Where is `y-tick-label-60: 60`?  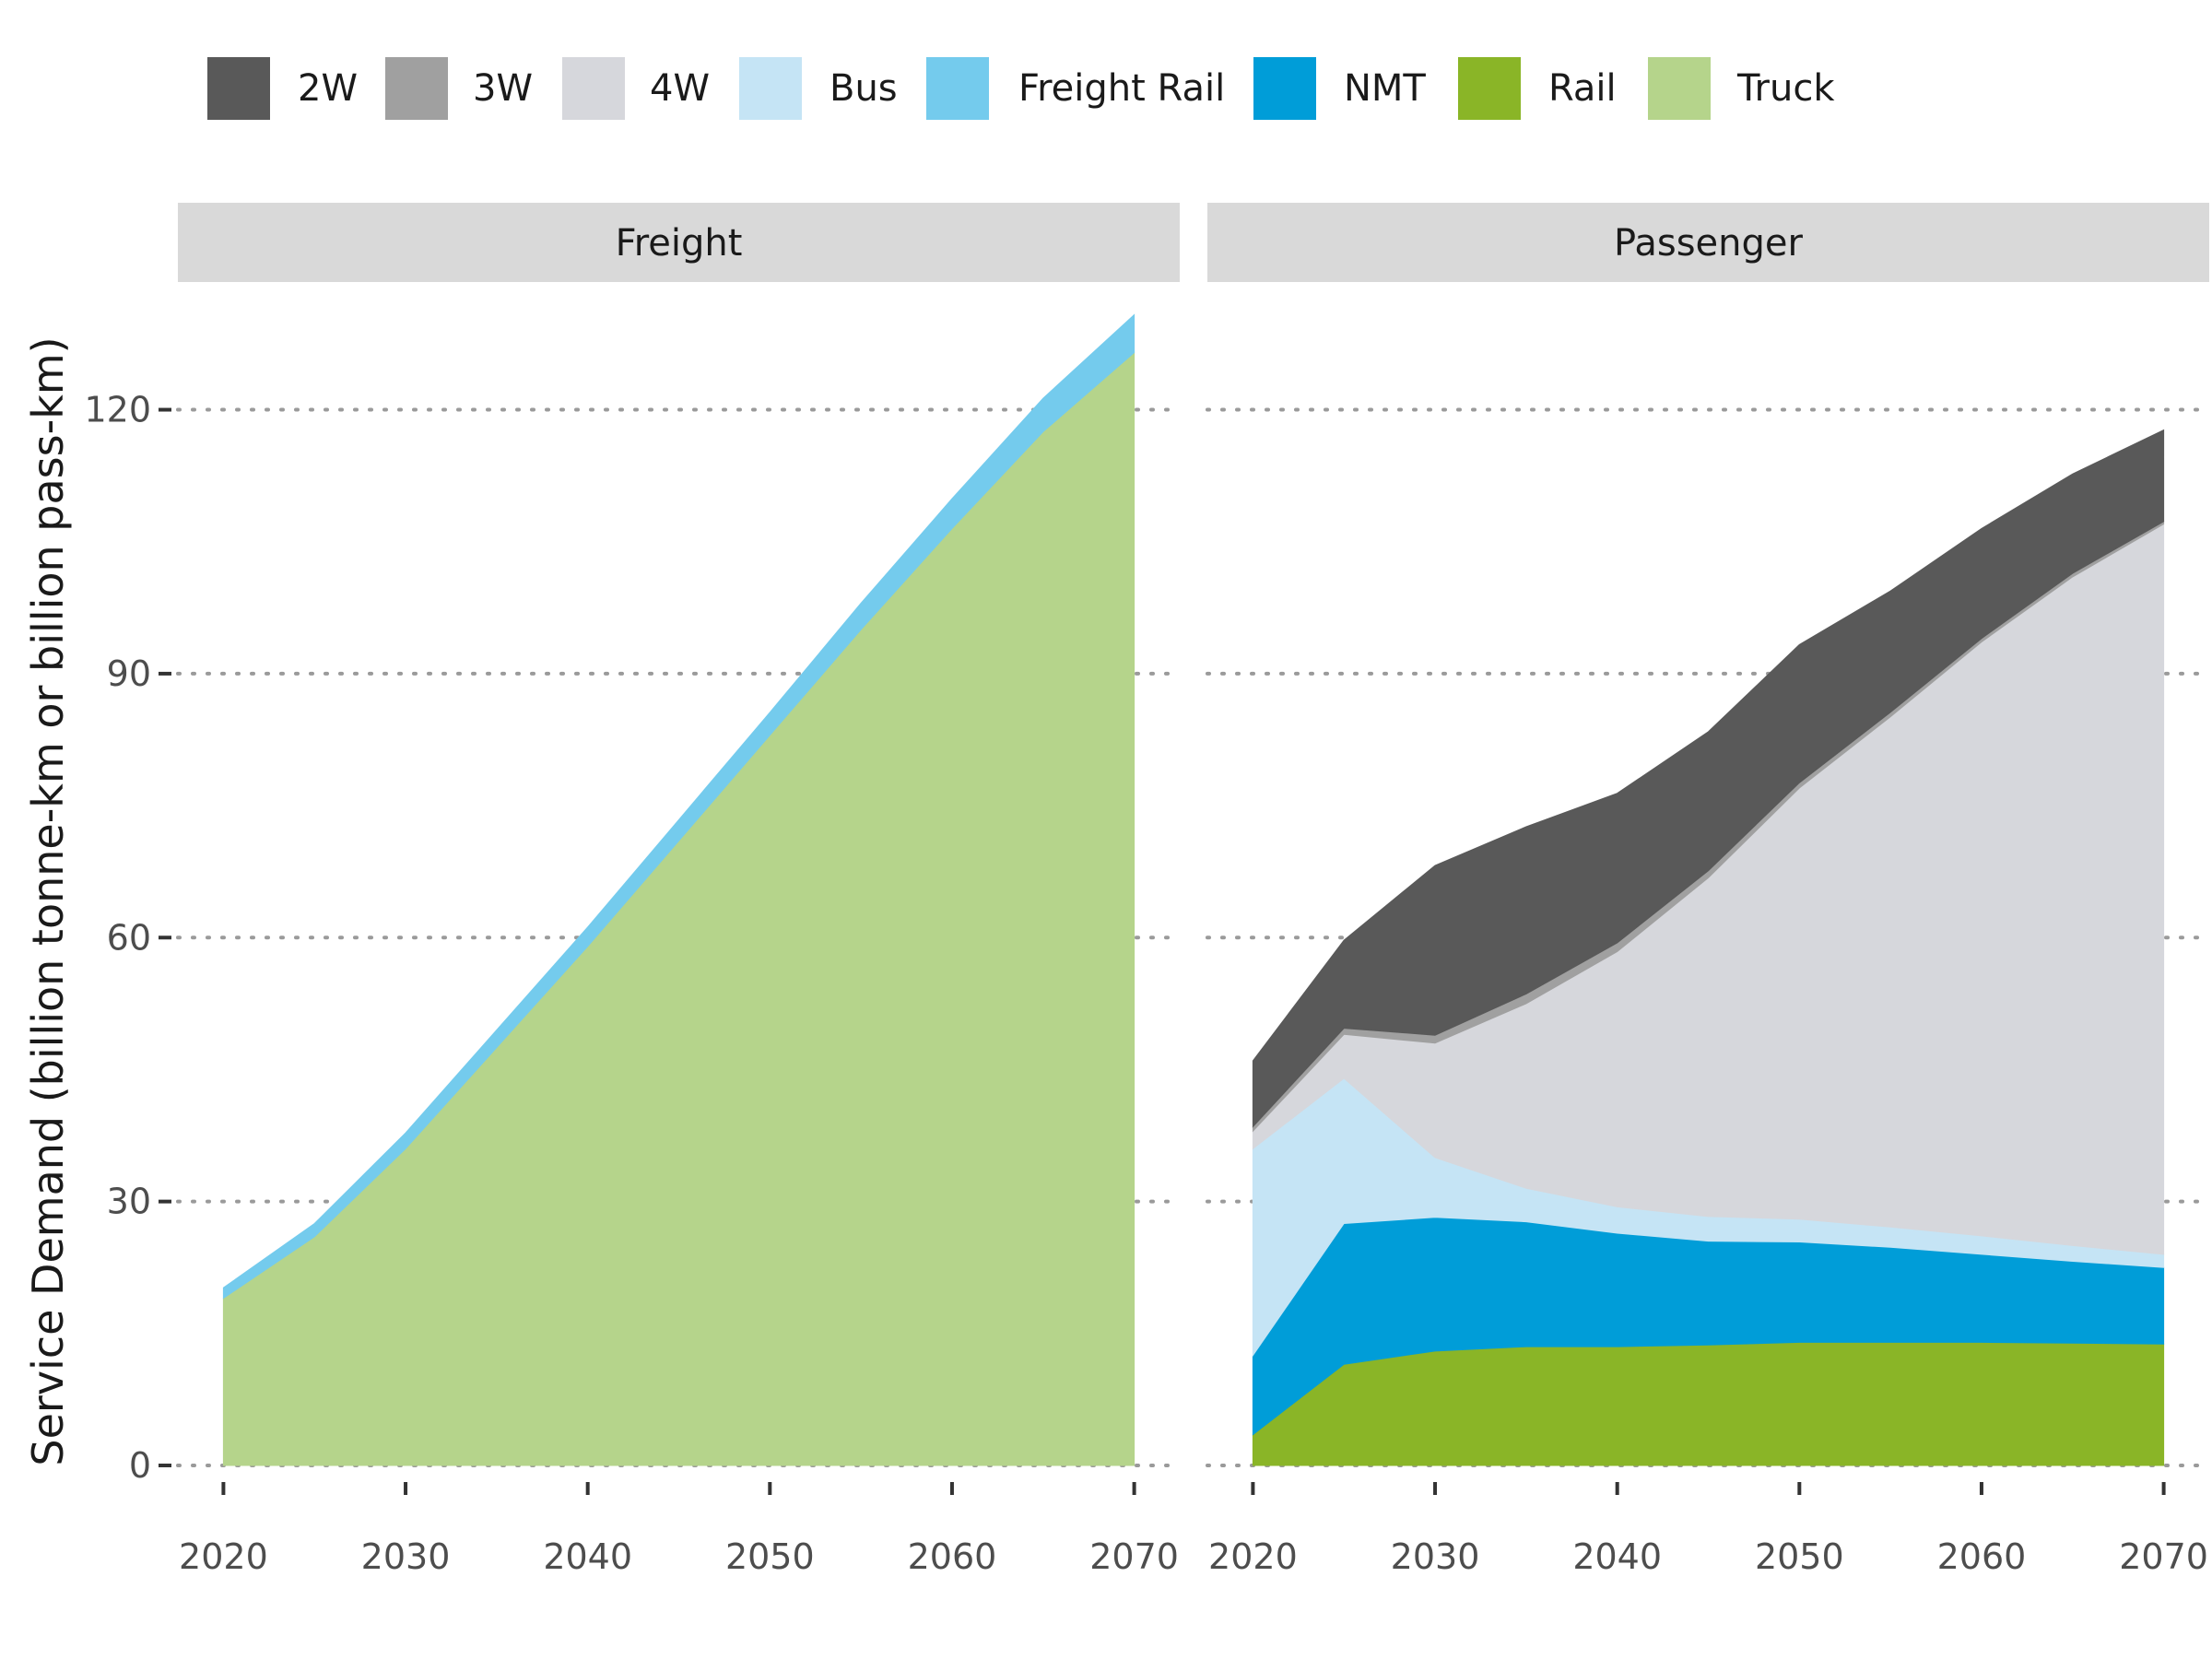
y-tick-label-60: 60 is located at coordinates (129, 937).